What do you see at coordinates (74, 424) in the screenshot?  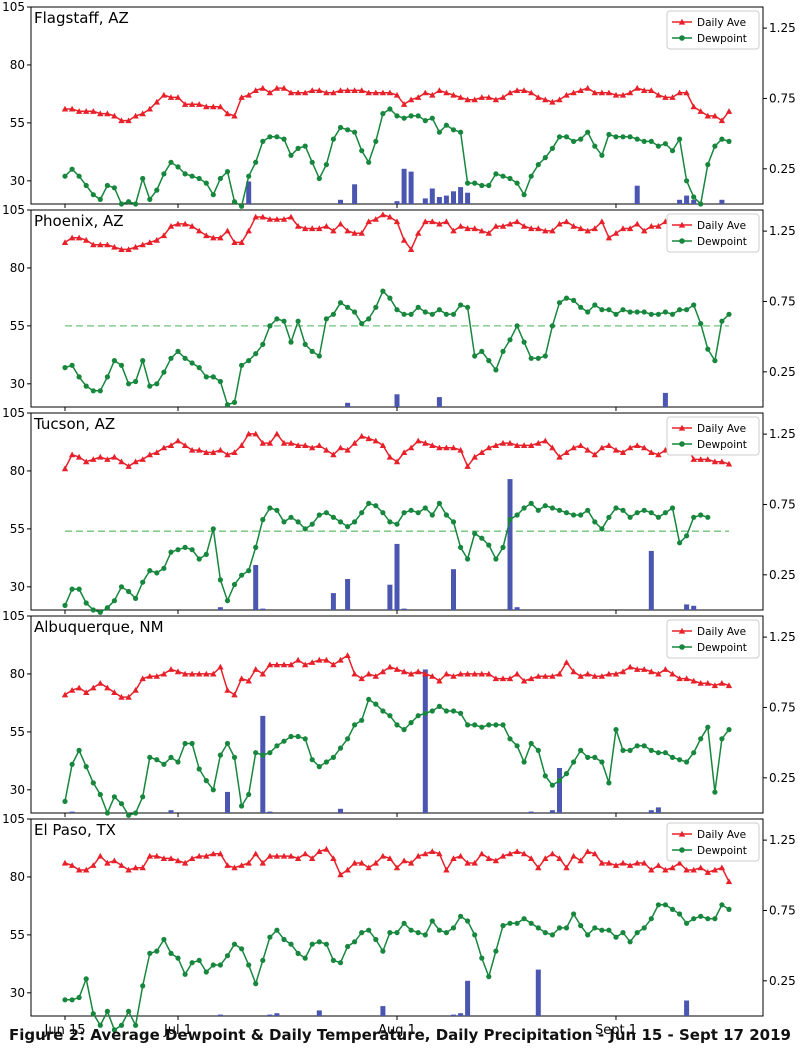 I see `chart-title: Tucson, AZ` at bounding box center [74, 424].